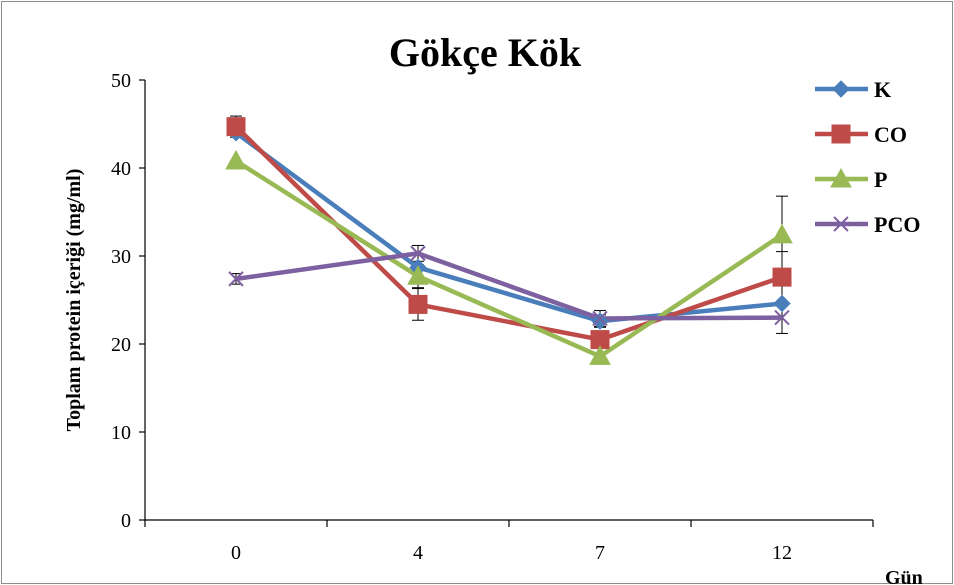  Describe the element at coordinates (897, 224) in the screenshot. I see `legend-label-pco: PCO` at that location.